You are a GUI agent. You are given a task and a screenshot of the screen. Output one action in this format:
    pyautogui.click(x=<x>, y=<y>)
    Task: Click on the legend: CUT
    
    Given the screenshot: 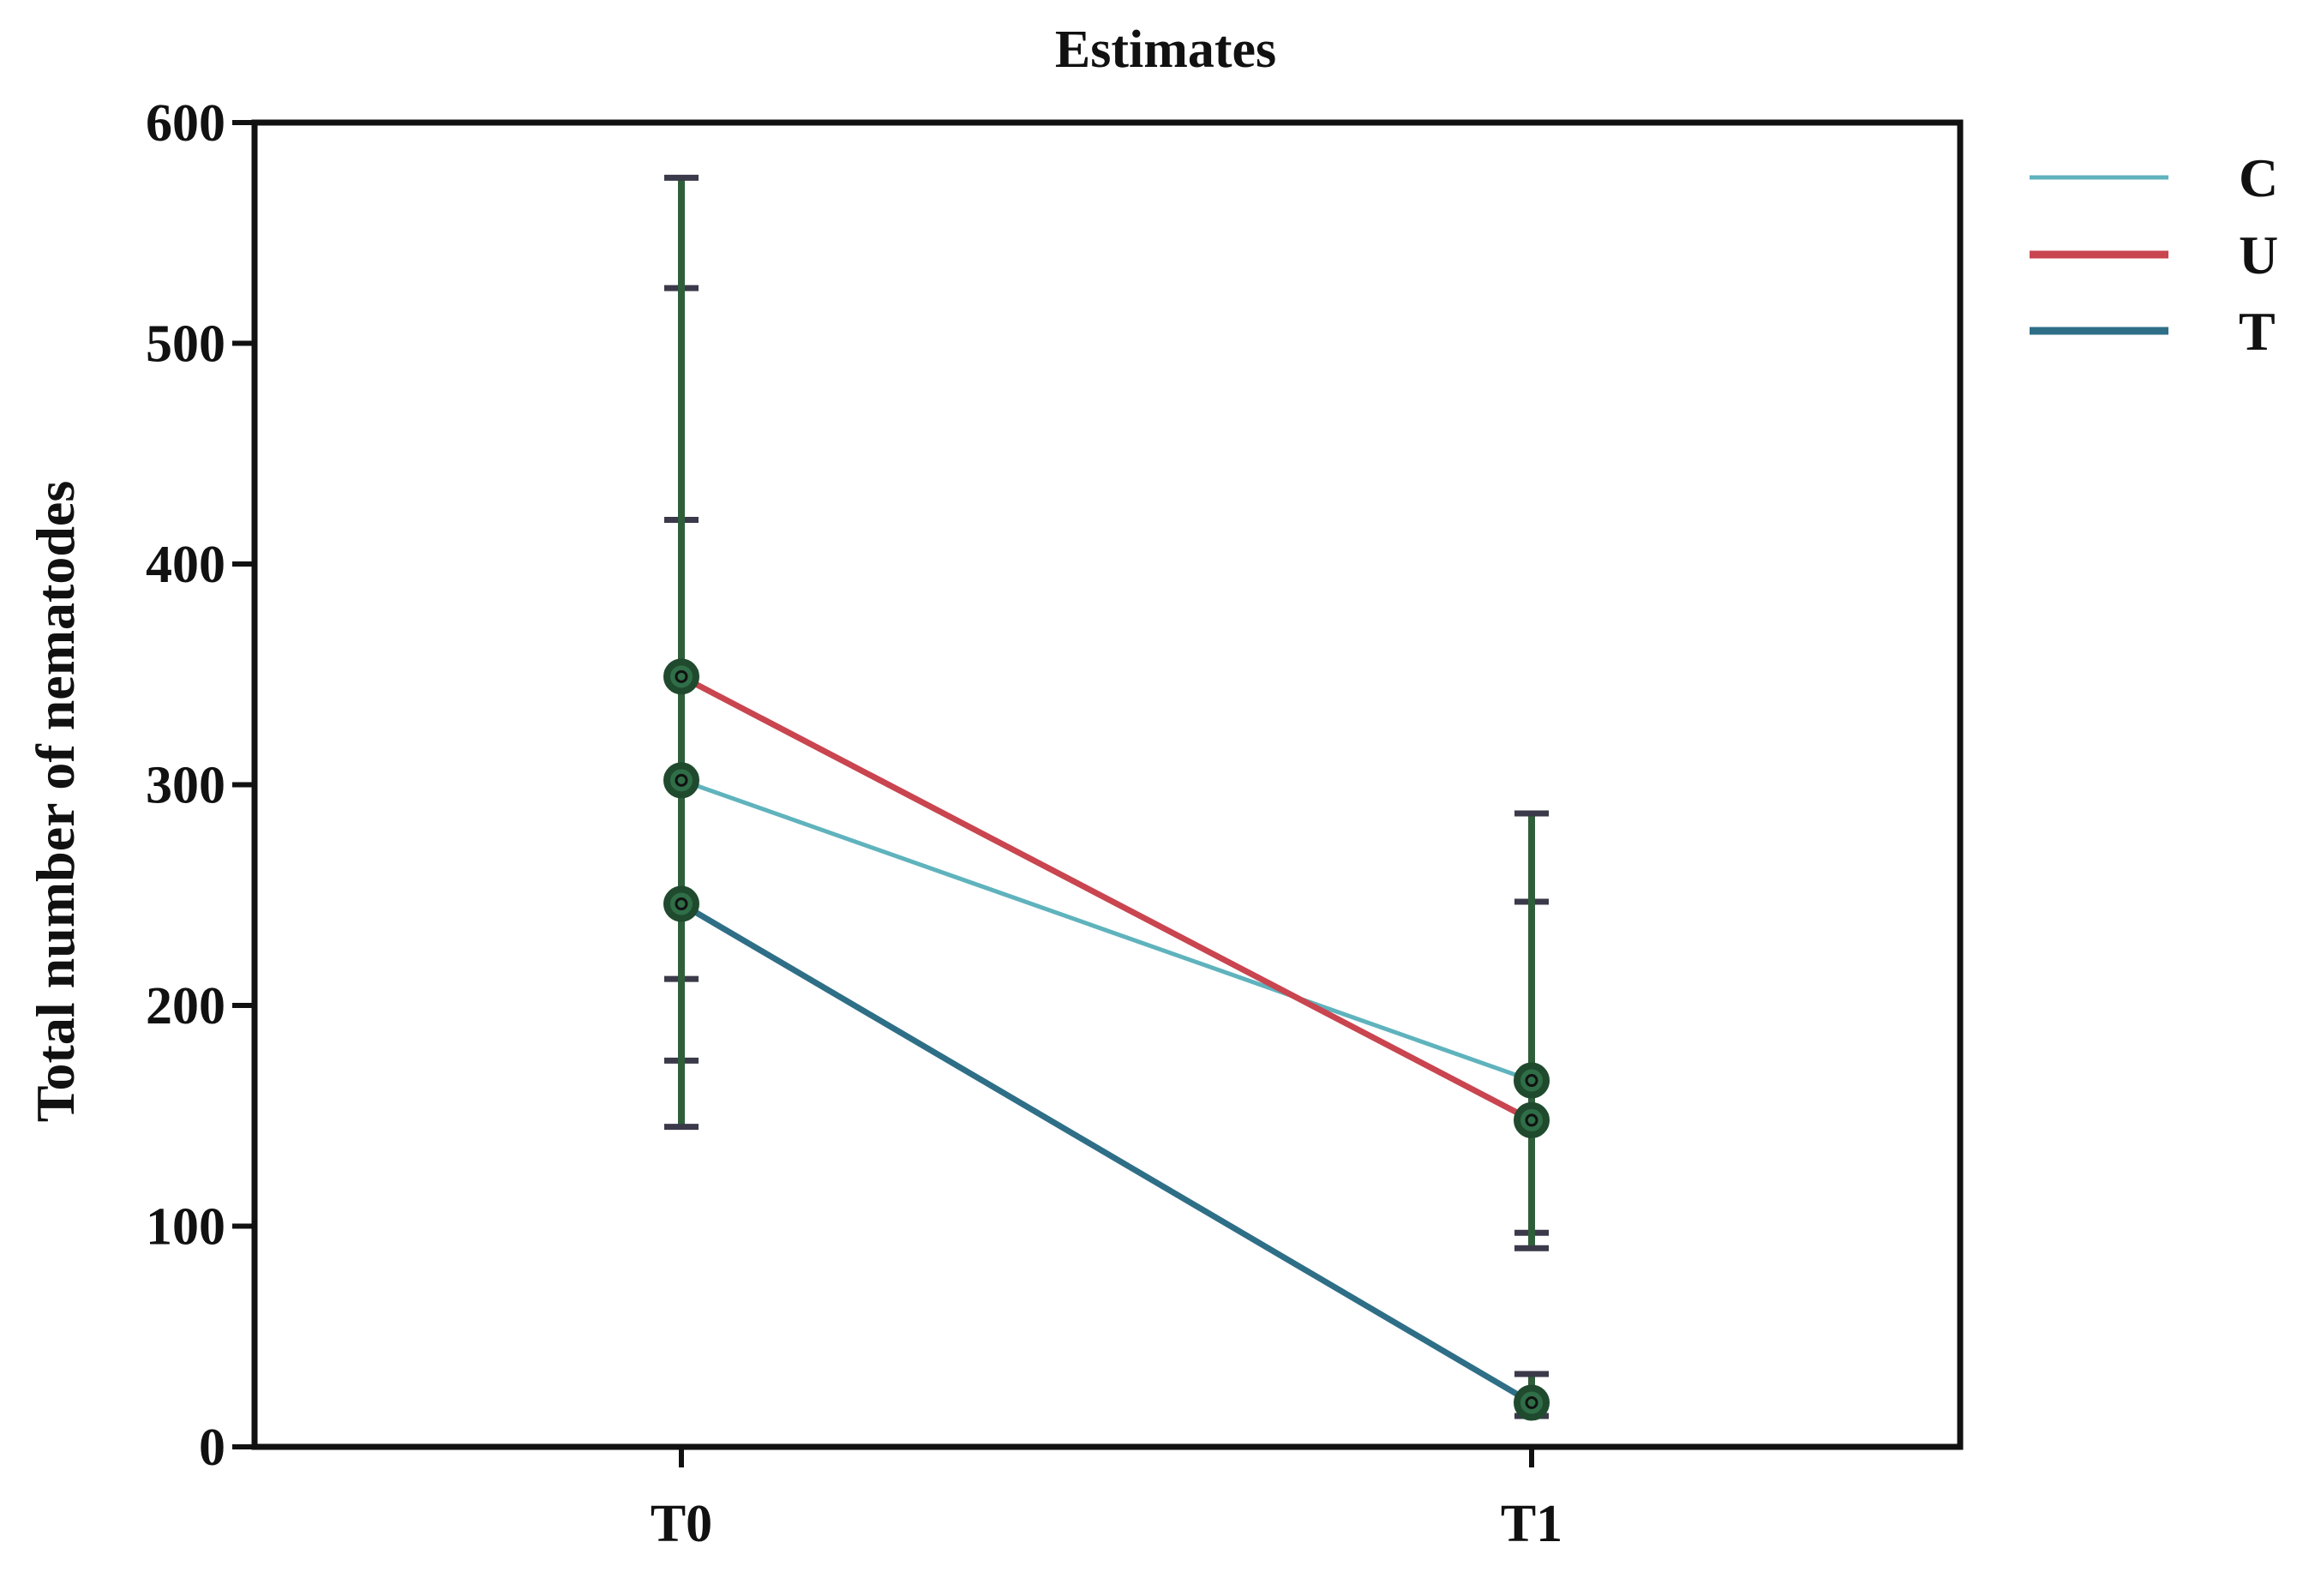 What is the action you would take?
    pyautogui.click(x=2154, y=254)
    